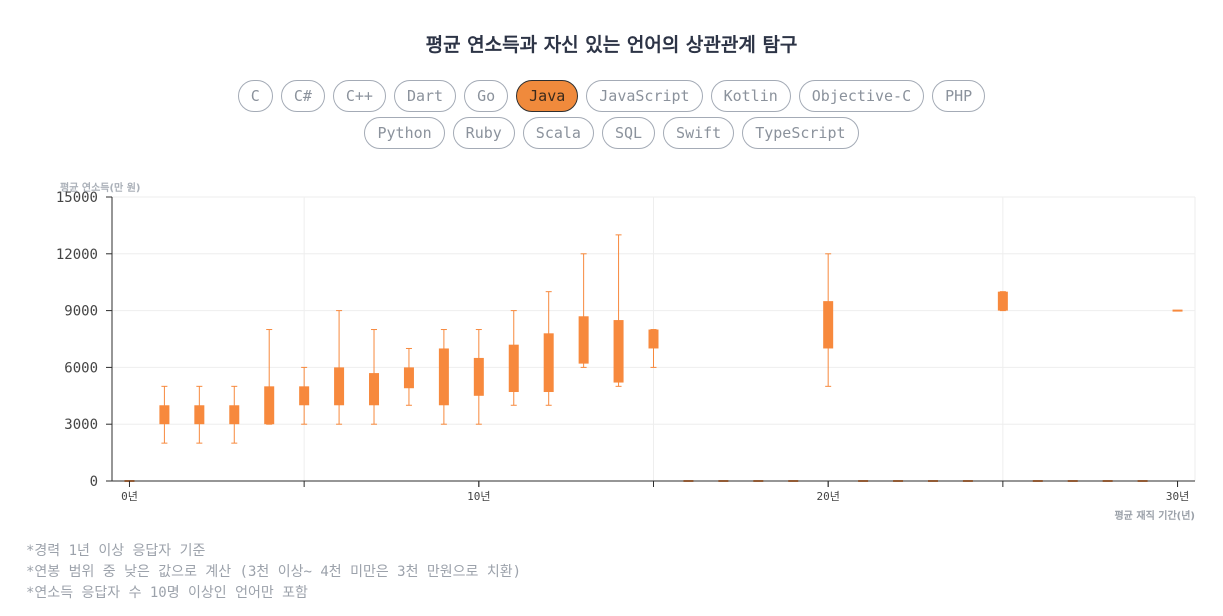 The image size is (1223, 616). Describe the element at coordinates (483, 133) in the screenshot. I see `language-chip-ruby: Ruby` at that location.